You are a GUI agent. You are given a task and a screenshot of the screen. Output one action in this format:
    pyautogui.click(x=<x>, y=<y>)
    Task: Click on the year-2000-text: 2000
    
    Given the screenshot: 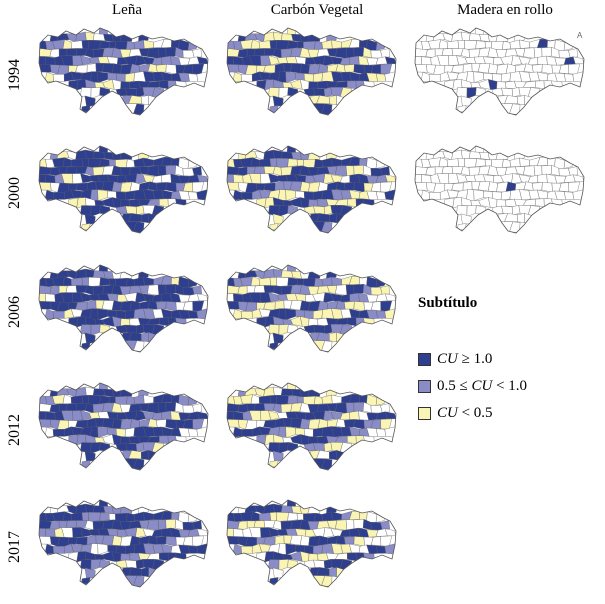 What is the action you would take?
    pyautogui.click(x=14, y=193)
    